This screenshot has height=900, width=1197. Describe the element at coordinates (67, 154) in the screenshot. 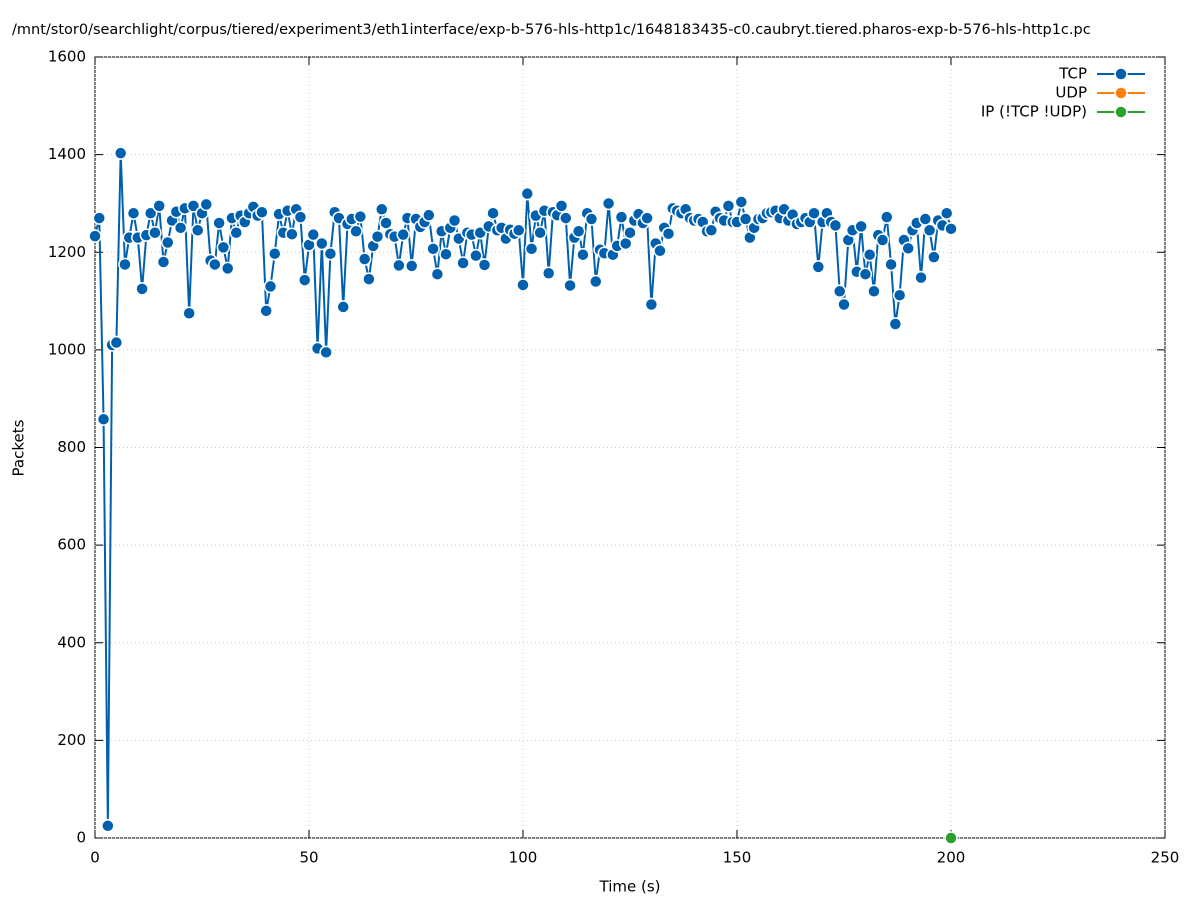

I see `y-tick-label: 1400` at that location.